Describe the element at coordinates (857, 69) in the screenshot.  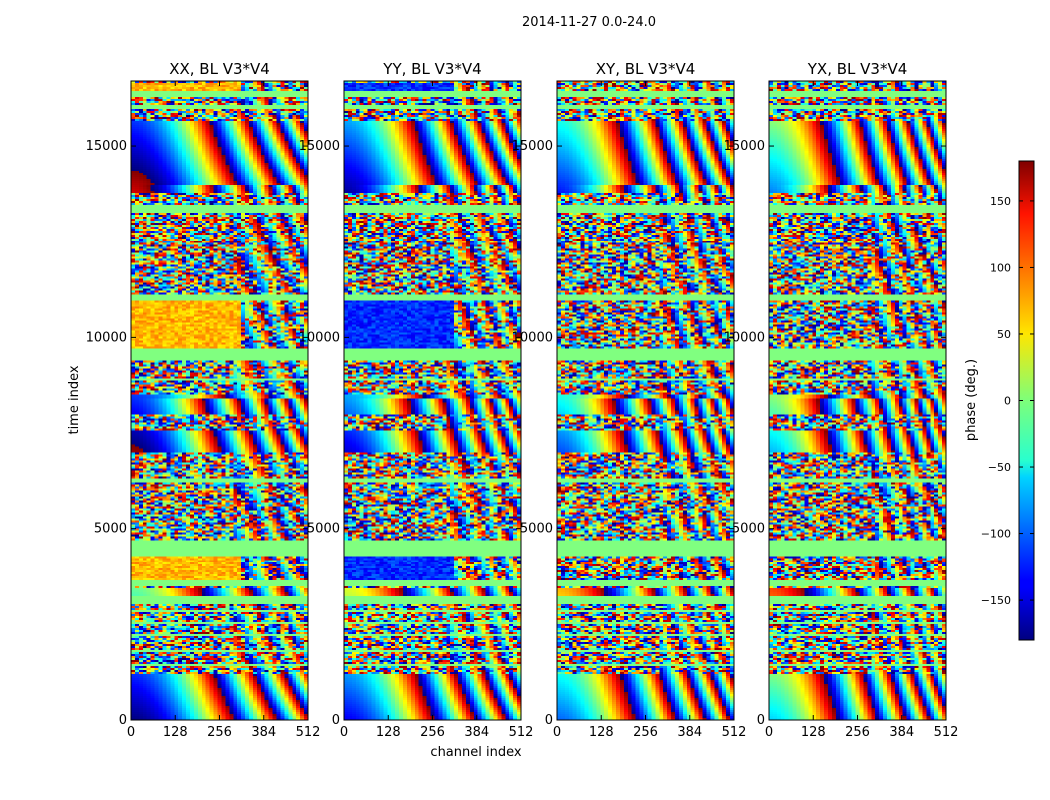
I see `panel-title: YX, BL V3*V4` at that location.